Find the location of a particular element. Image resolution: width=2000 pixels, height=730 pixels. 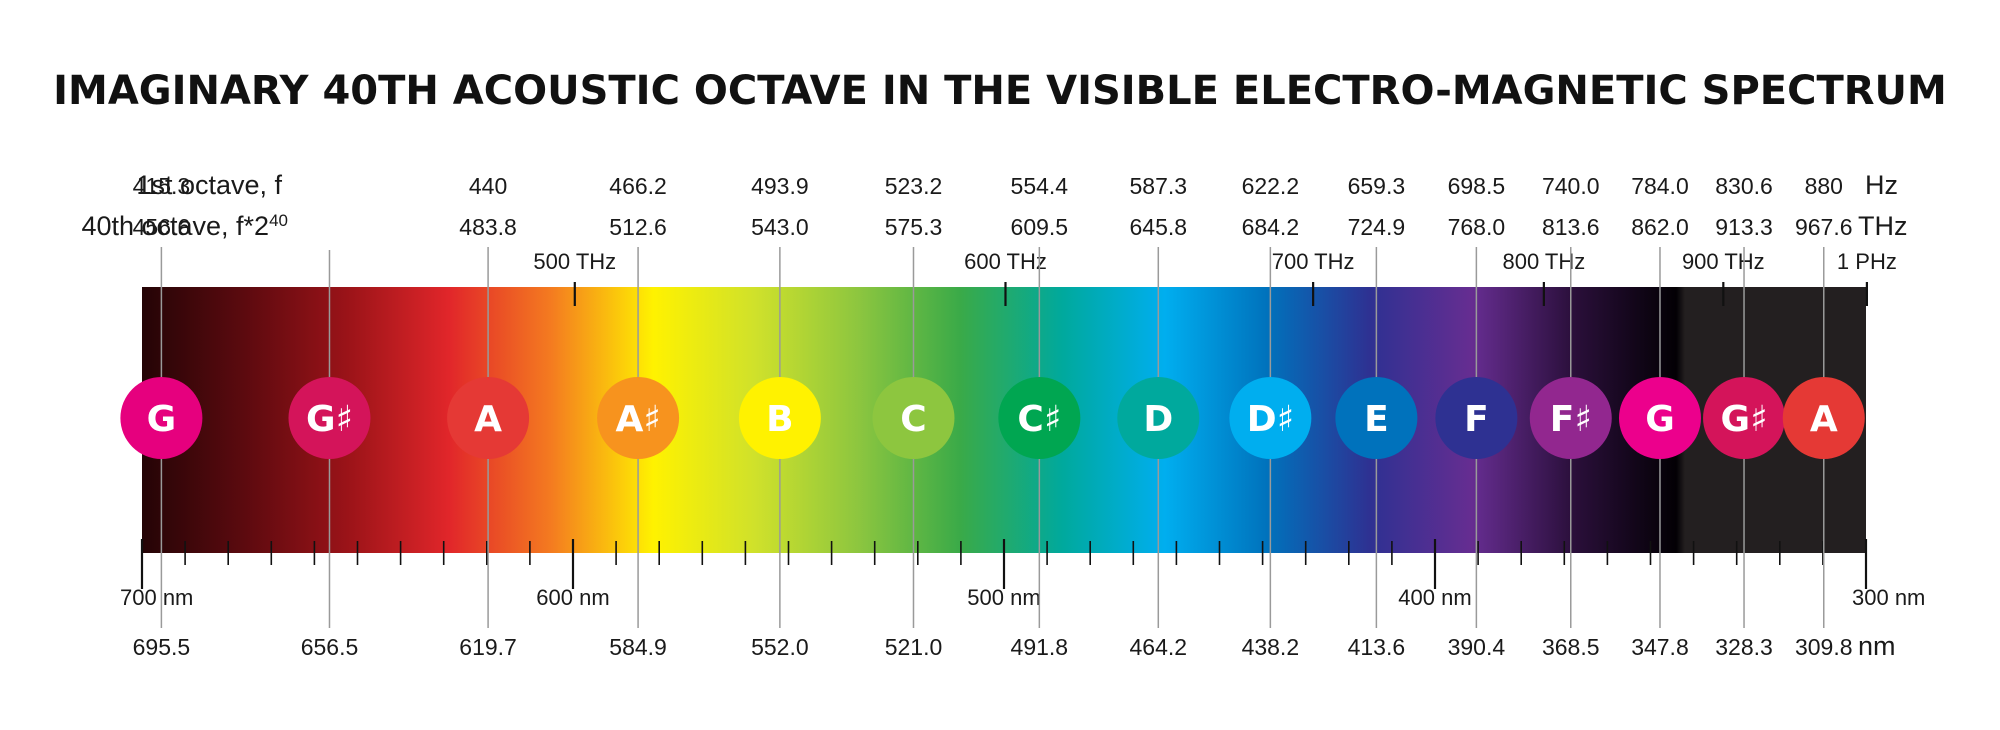

first-octave-label: 1st octave, f is located at coordinates (209, 185).